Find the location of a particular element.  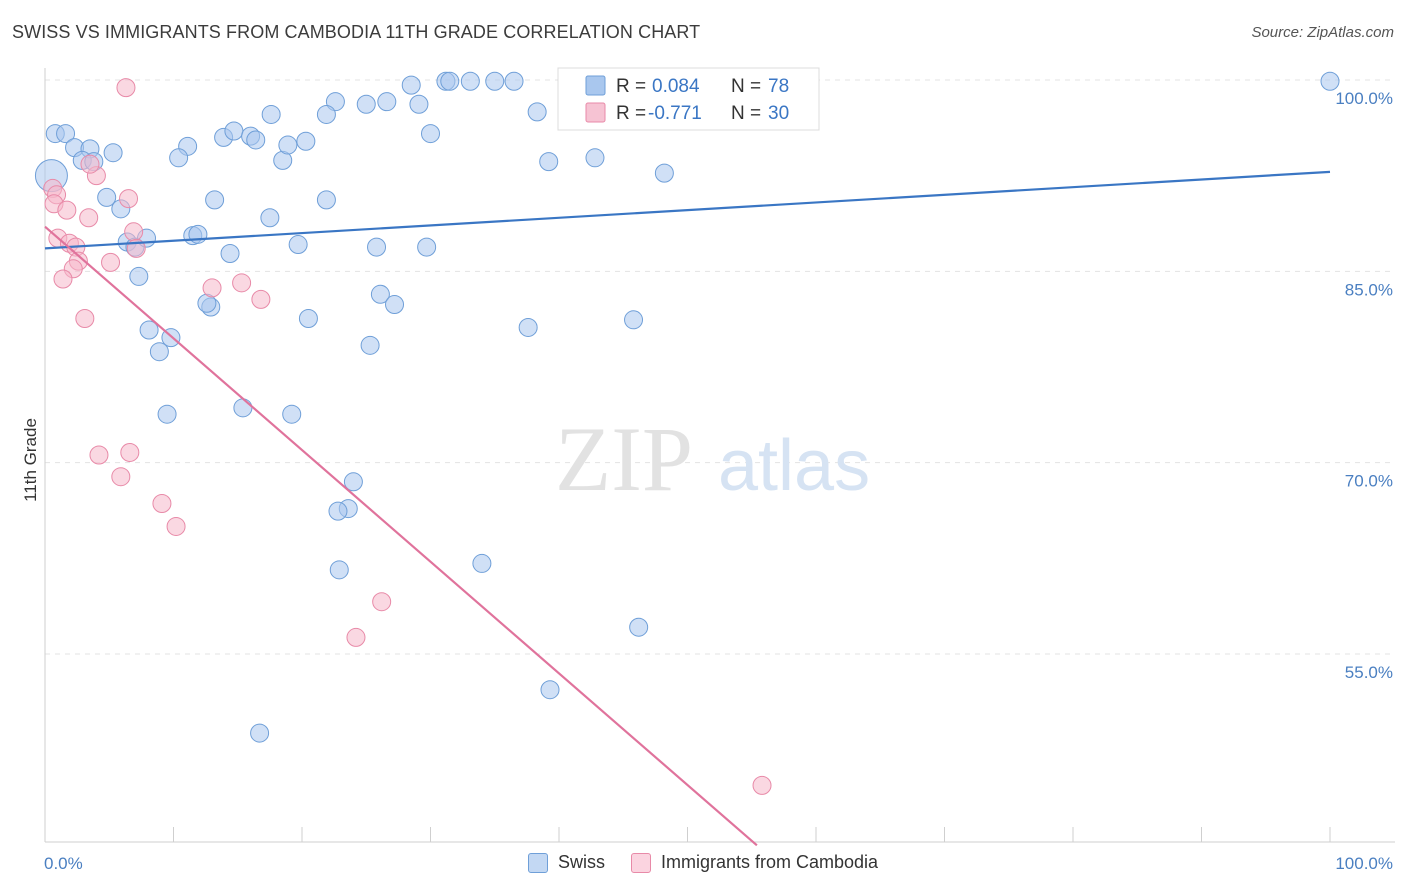

legend-swiss-n-label: N = is located at coordinates (746, 86).